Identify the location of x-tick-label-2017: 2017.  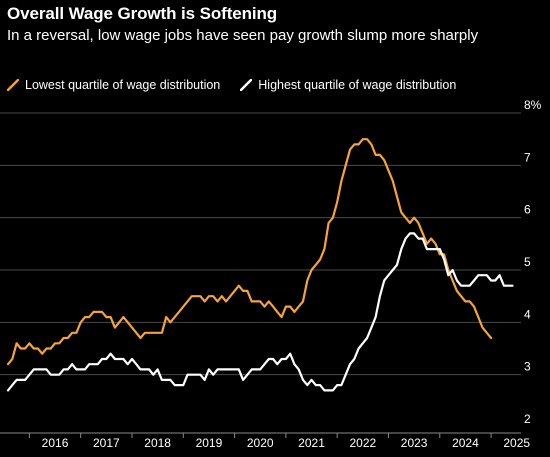
(106, 443).